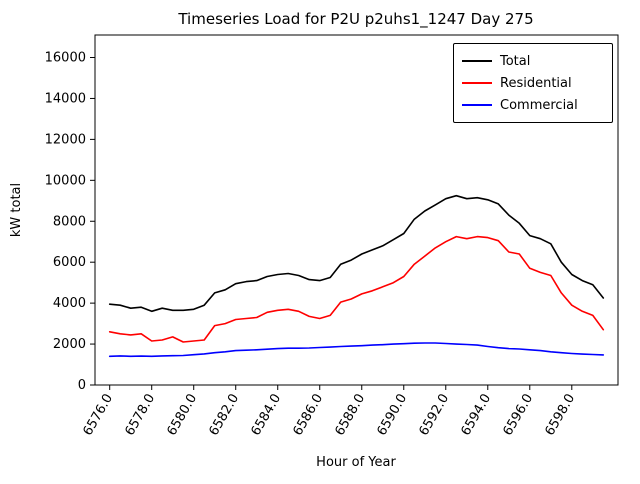  I want to click on x-tick-label: 6580.0, so click(182, 415).